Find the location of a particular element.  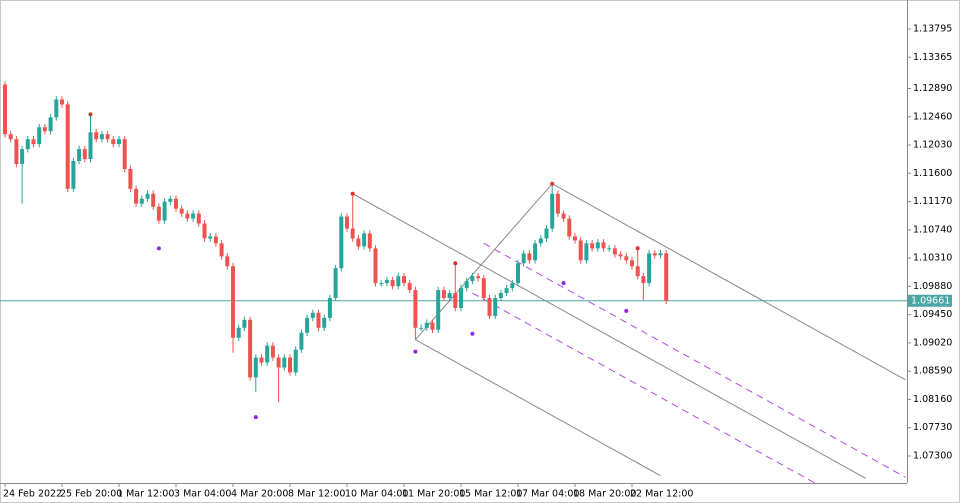

x-tick-label: 22 Mar 12:00 is located at coordinates (661, 494).